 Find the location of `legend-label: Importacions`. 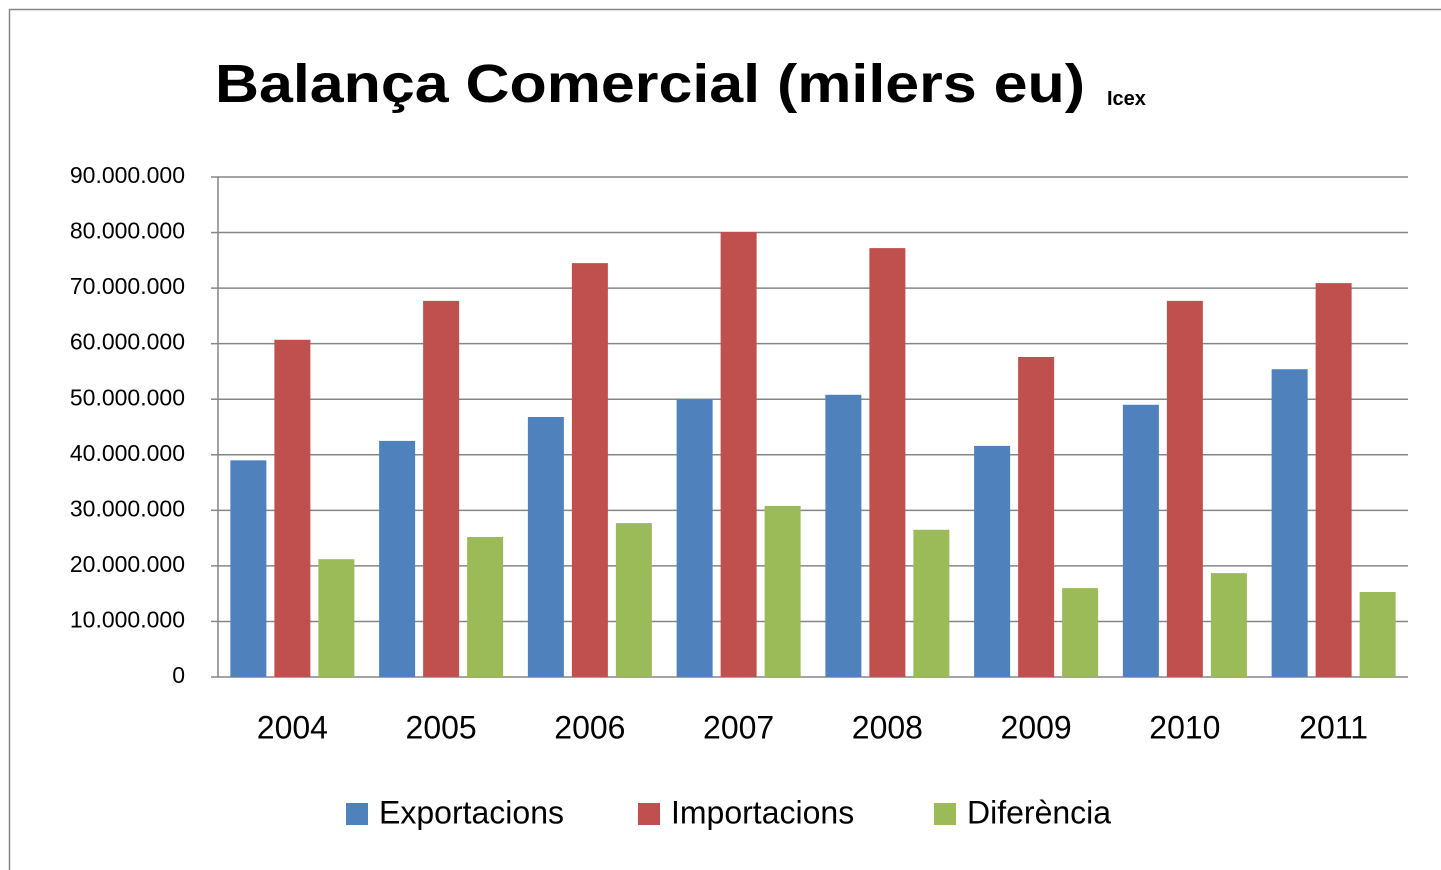

legend-label: Importacions is located at coordinates (762, 812).